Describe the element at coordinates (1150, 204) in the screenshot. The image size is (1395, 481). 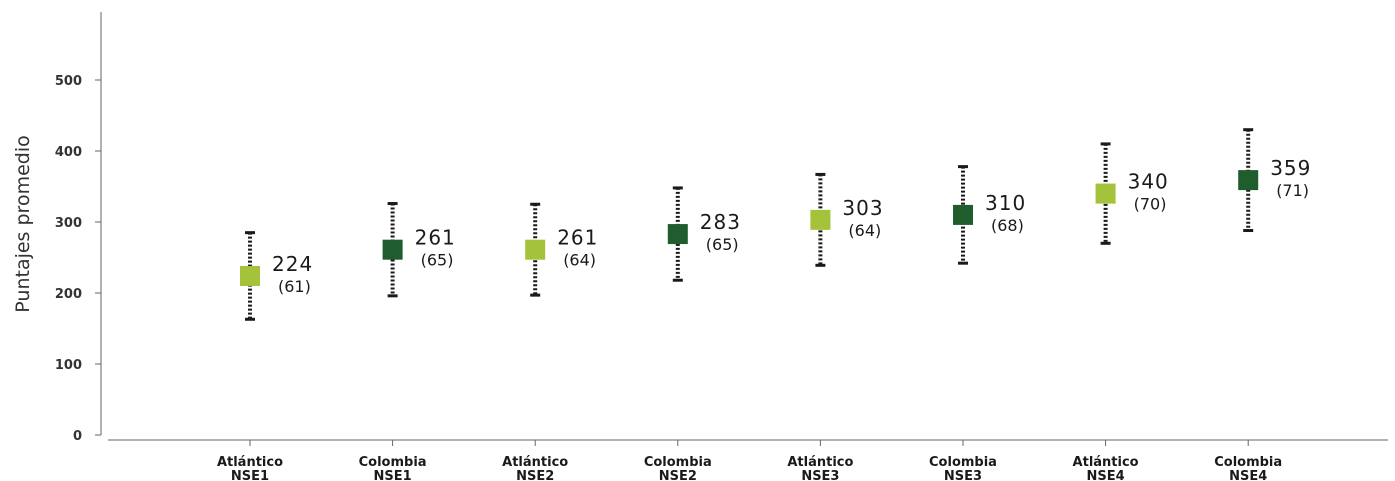
I see `data-sd-label: (70)` at that location.